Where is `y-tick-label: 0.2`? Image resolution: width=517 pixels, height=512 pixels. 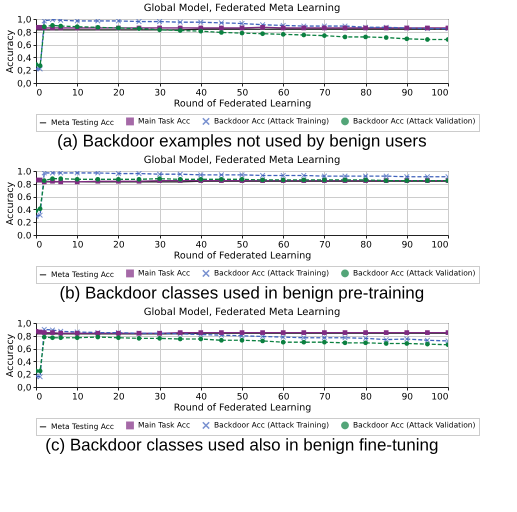
y-tick-label: 0.2 is located at coordinates (24, 223).